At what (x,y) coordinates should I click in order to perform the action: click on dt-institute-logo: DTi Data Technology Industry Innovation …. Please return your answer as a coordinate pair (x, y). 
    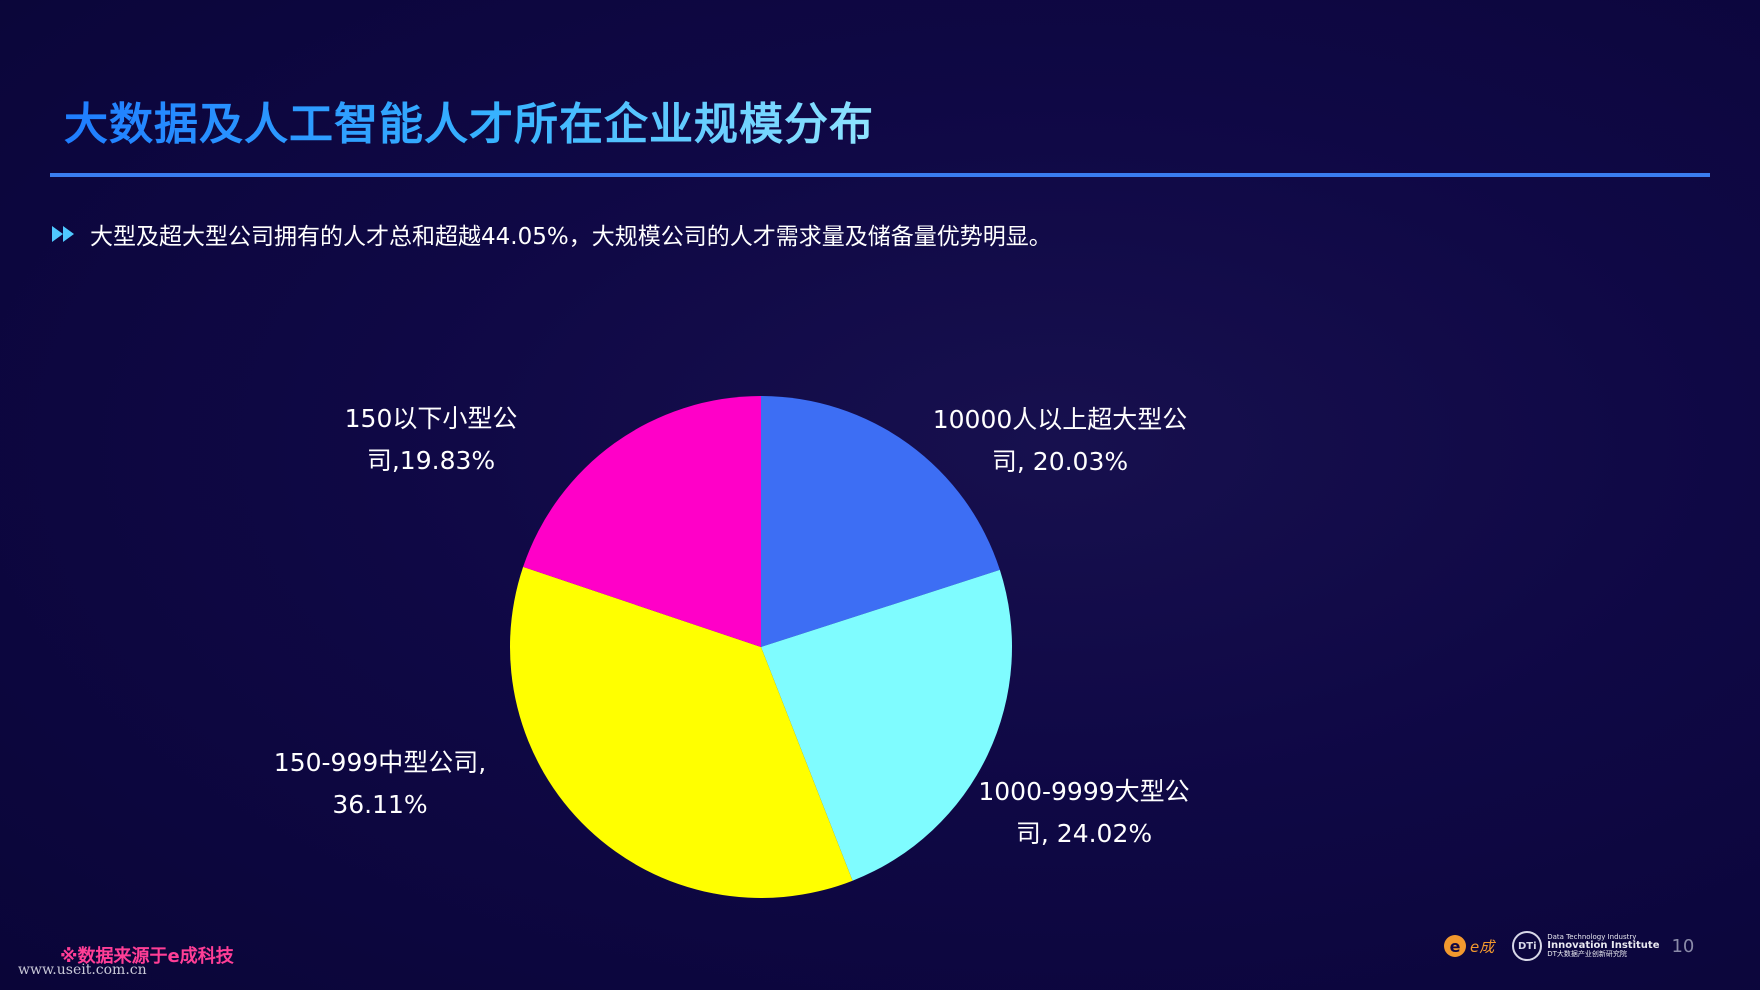
    Looking at the image, I should click on (1585, 946).